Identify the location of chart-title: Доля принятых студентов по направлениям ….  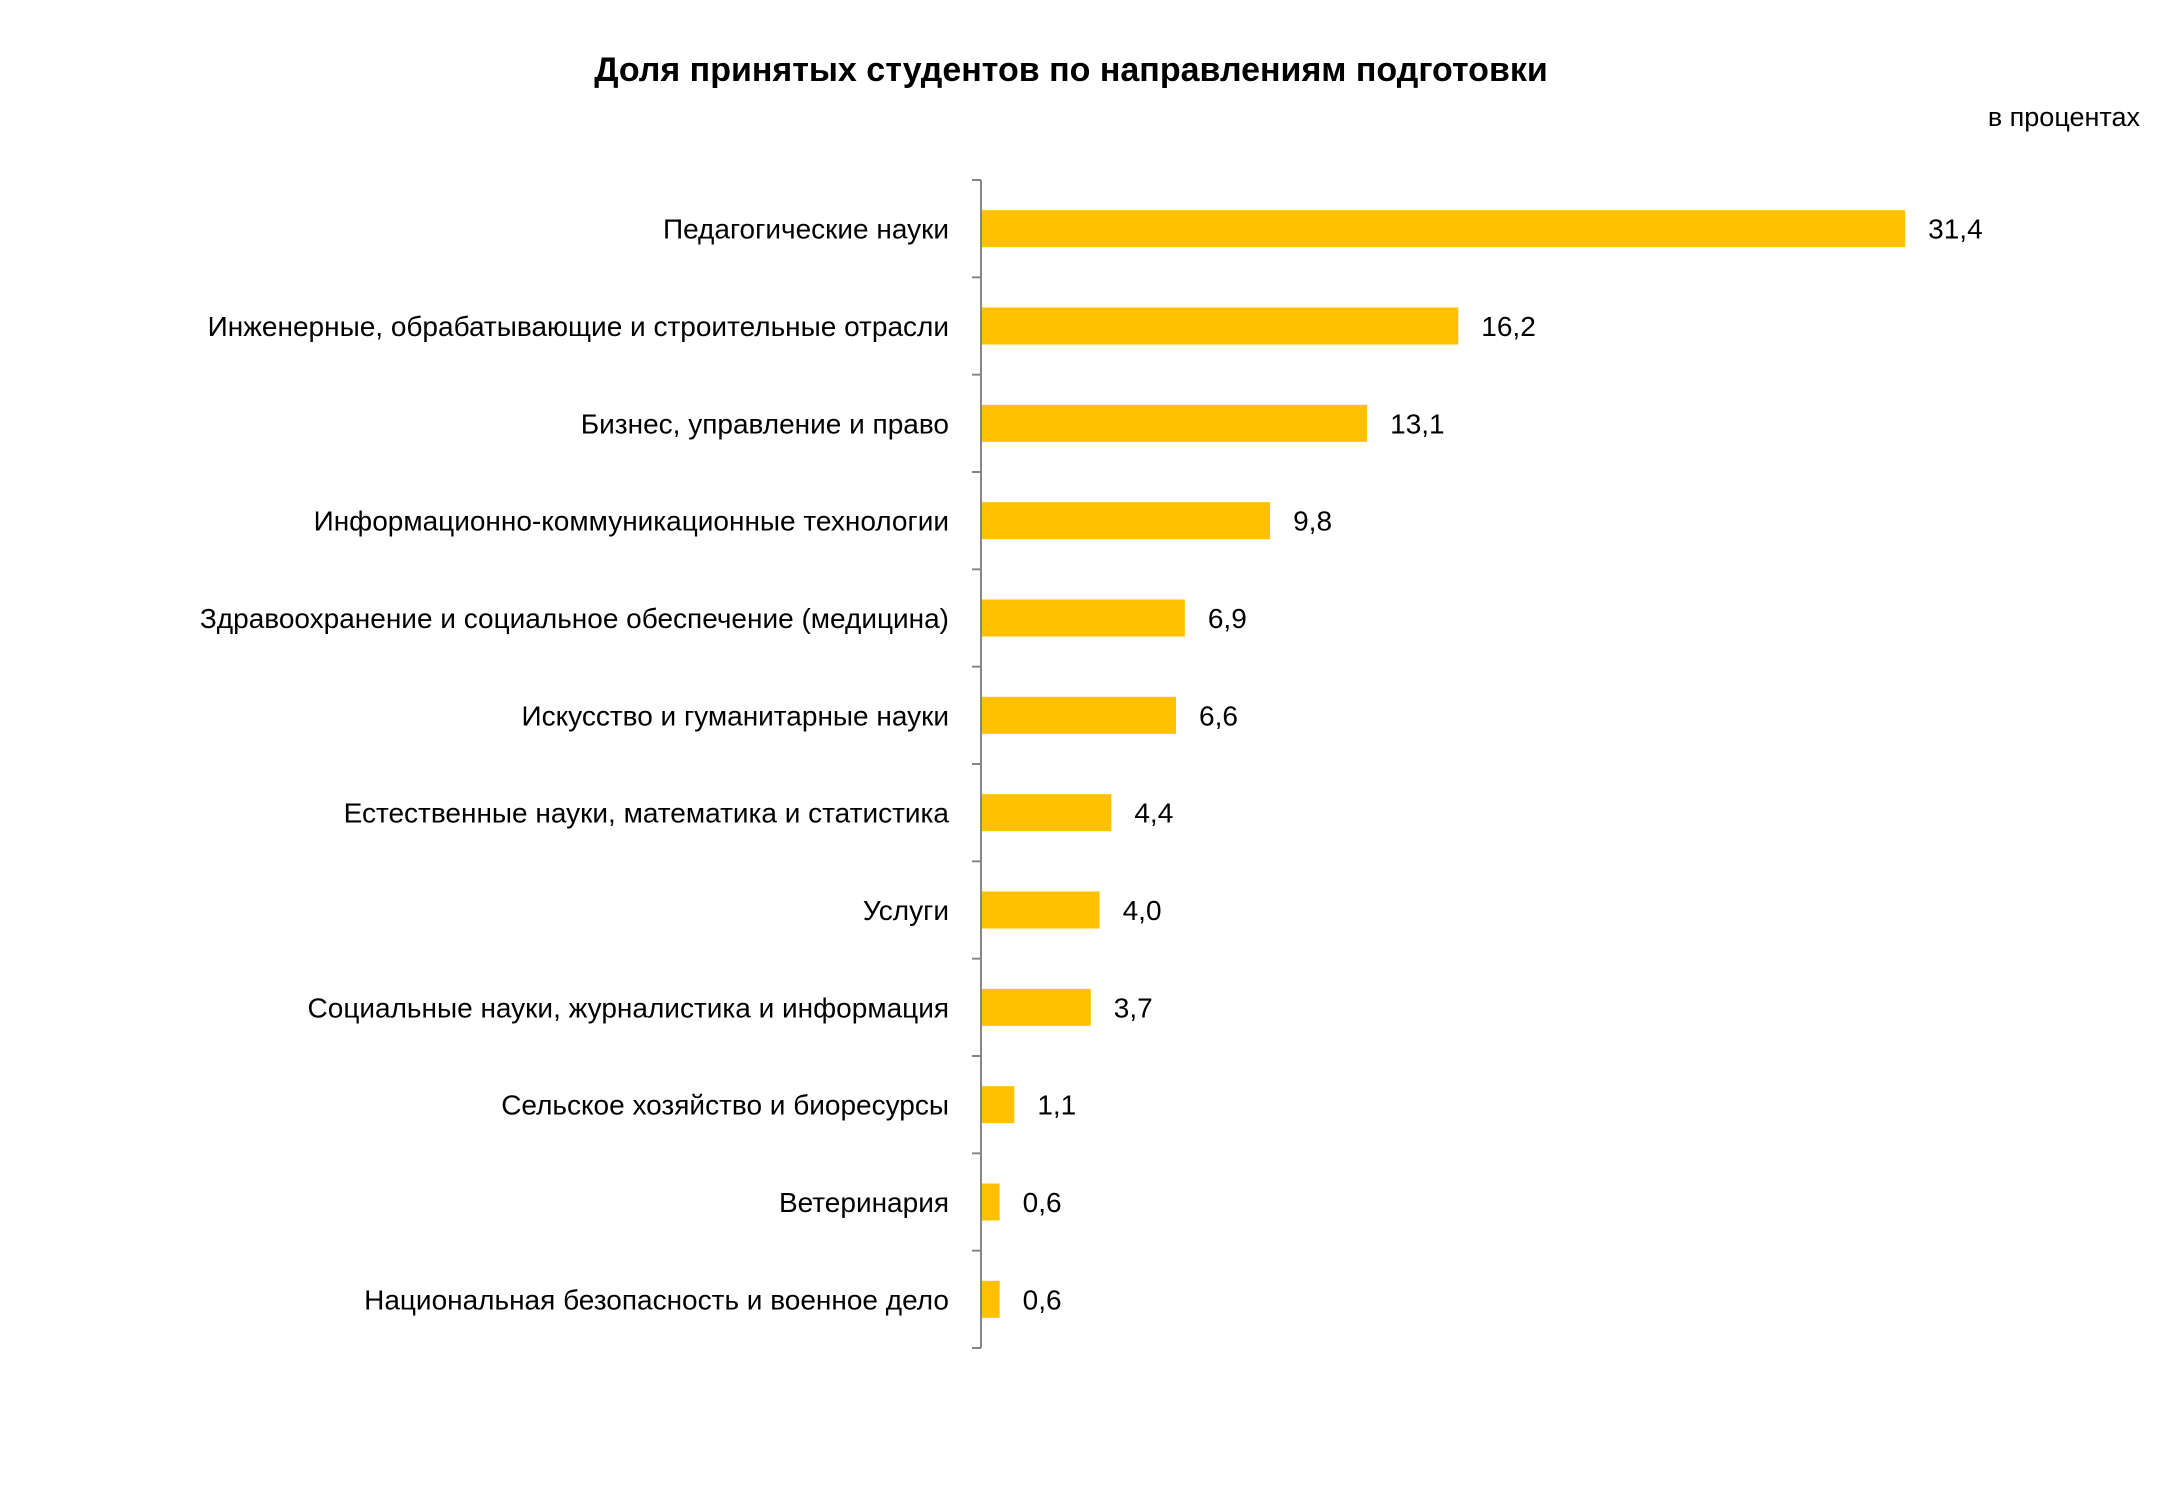
(1071, 70).